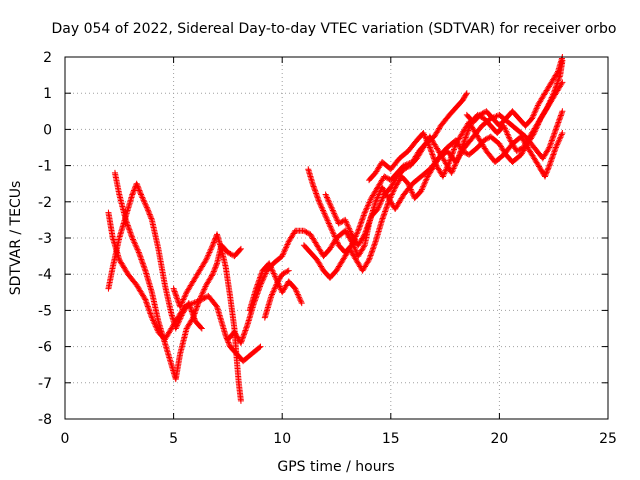  What do you see at coordinates (391, 439) in the screenshot?
I see `x-tick-label: 15` at bounding box center [391, 439].